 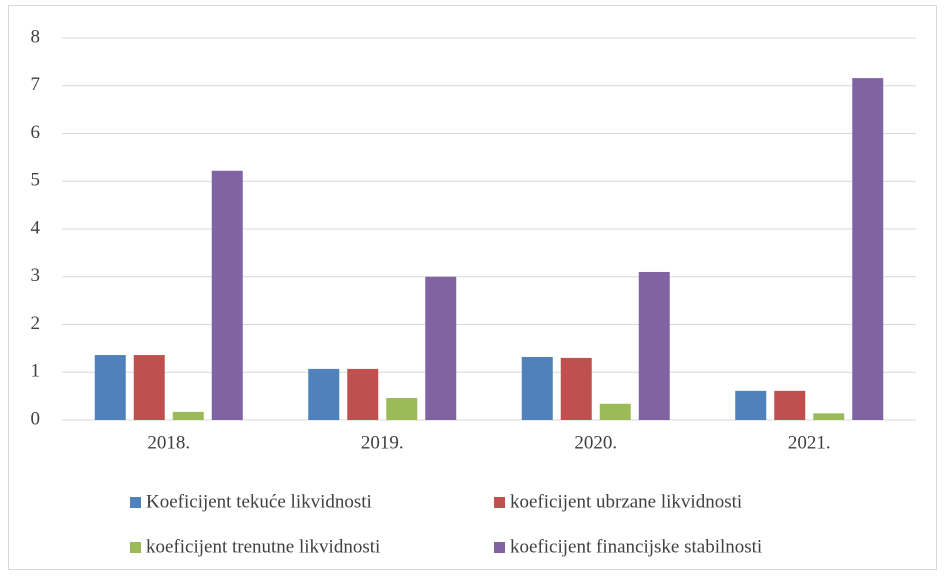 I want to click on legend-label: koeficijent ubrzane likvidnosti, so click(x=626, y=501).